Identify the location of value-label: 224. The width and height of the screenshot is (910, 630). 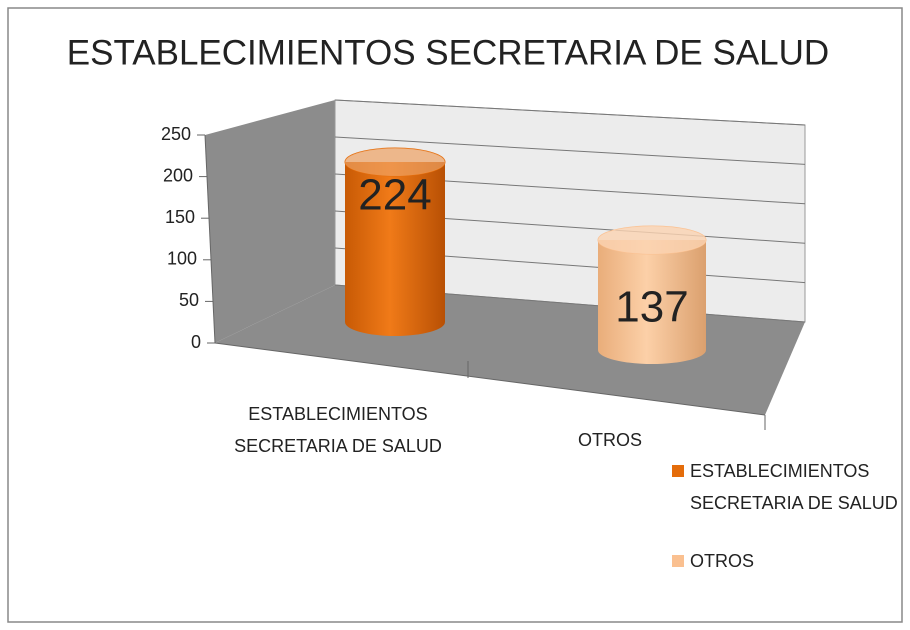
(394, 195).